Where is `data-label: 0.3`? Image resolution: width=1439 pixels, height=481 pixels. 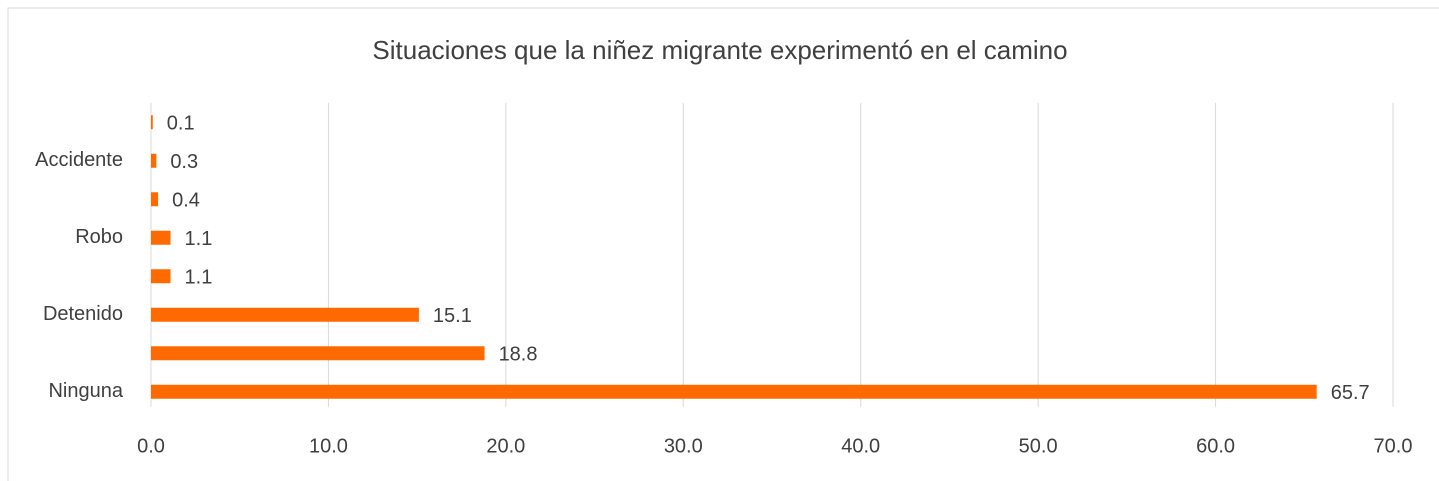
data-label: 0.3 is located at coordinates (184, 162).